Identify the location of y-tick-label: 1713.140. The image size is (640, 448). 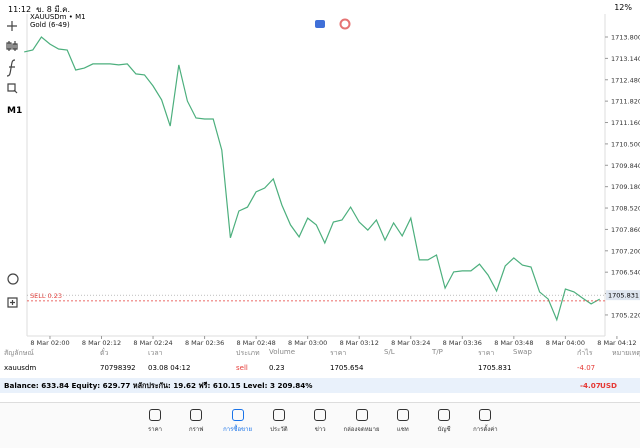
(625, 59).